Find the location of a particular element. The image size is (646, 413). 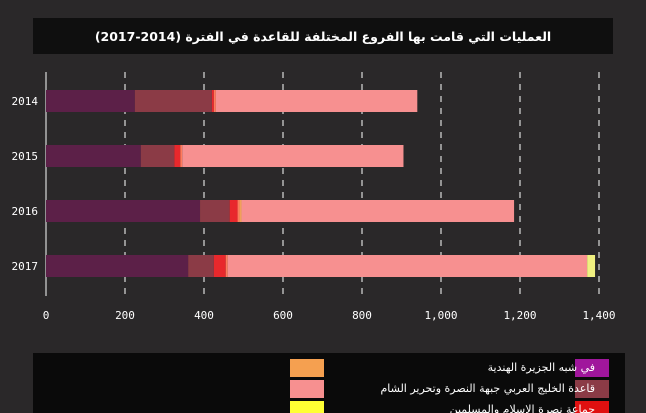

y-tick-label: 2014 is located at coordinates (25, 101).